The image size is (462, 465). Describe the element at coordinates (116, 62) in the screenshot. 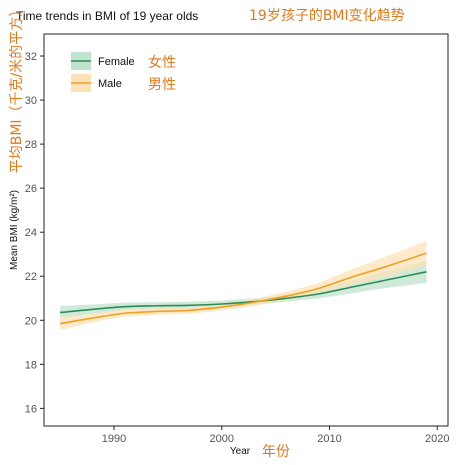

I see `legend-label-female: Female` at that location.